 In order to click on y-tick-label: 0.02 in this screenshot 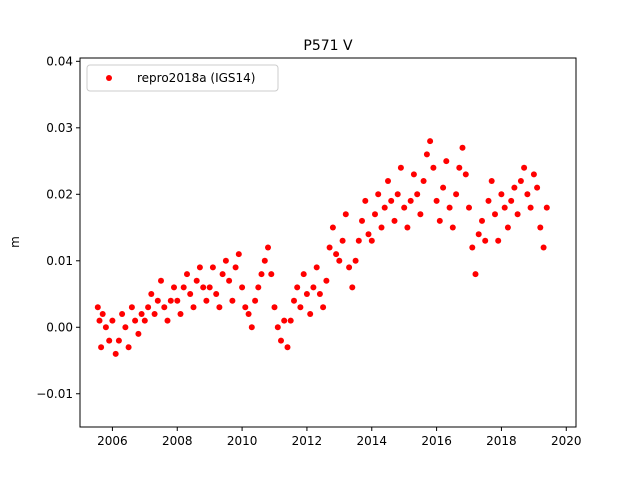, I will do `click(59, 194)`.